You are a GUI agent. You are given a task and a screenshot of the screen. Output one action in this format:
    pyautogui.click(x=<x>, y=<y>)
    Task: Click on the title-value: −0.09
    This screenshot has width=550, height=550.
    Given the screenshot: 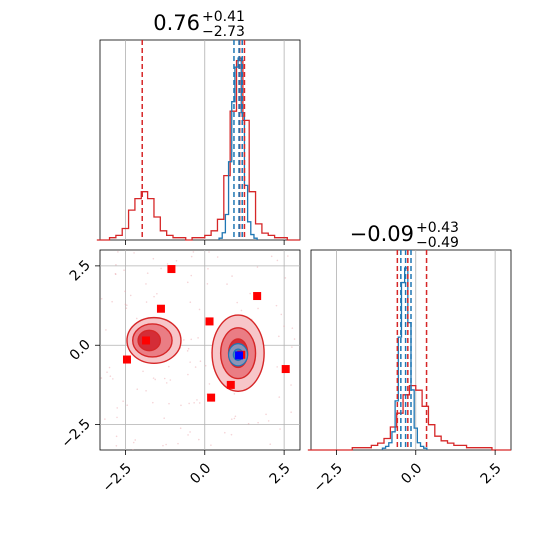 What is the action you would take?
    pyautogui.click(x=382, y=234)
    